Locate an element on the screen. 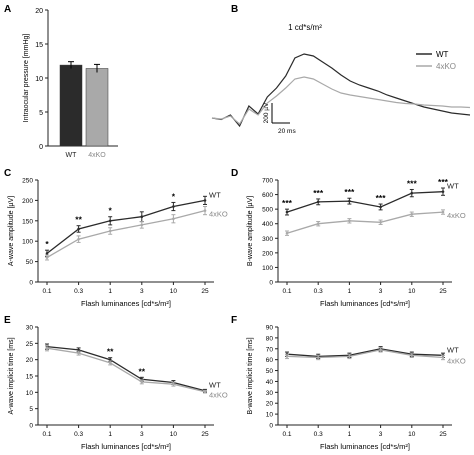  y-tick-label: 80 is located at coordinates (270, 338).